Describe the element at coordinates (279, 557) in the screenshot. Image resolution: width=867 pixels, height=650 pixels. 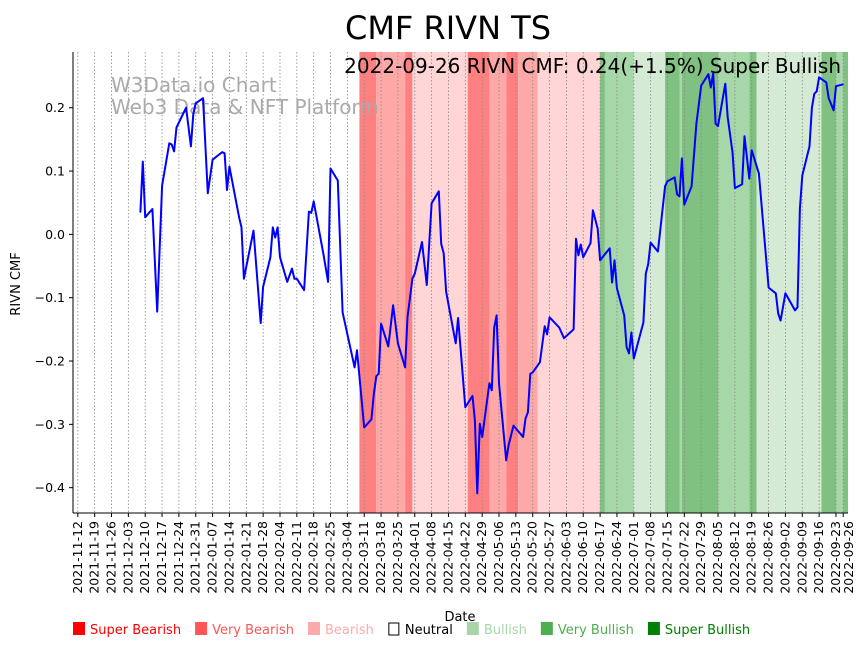
I see `x-tick-label: 2022-02-04` at that location.